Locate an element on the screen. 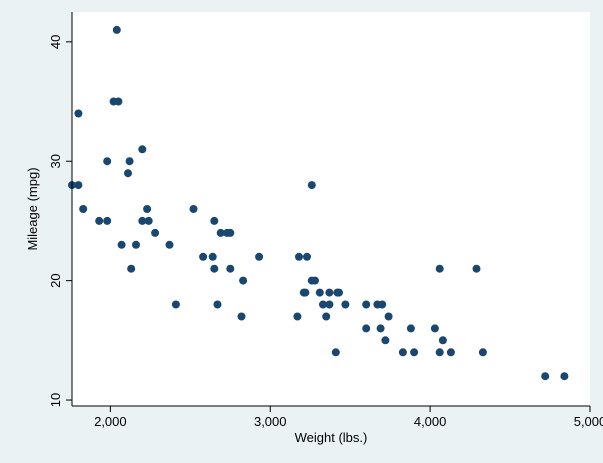 The image size is (603, 463). x-tick-label: 3,000 is located at coordinates (270, 421).